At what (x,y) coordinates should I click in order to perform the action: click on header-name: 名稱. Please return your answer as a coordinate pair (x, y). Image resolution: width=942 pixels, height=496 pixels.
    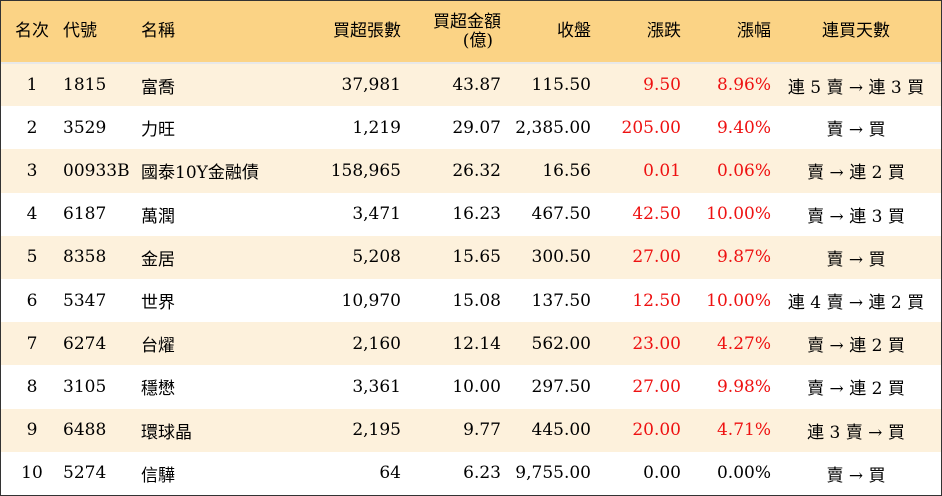
    Looking at the image, I should click on (158, 31).